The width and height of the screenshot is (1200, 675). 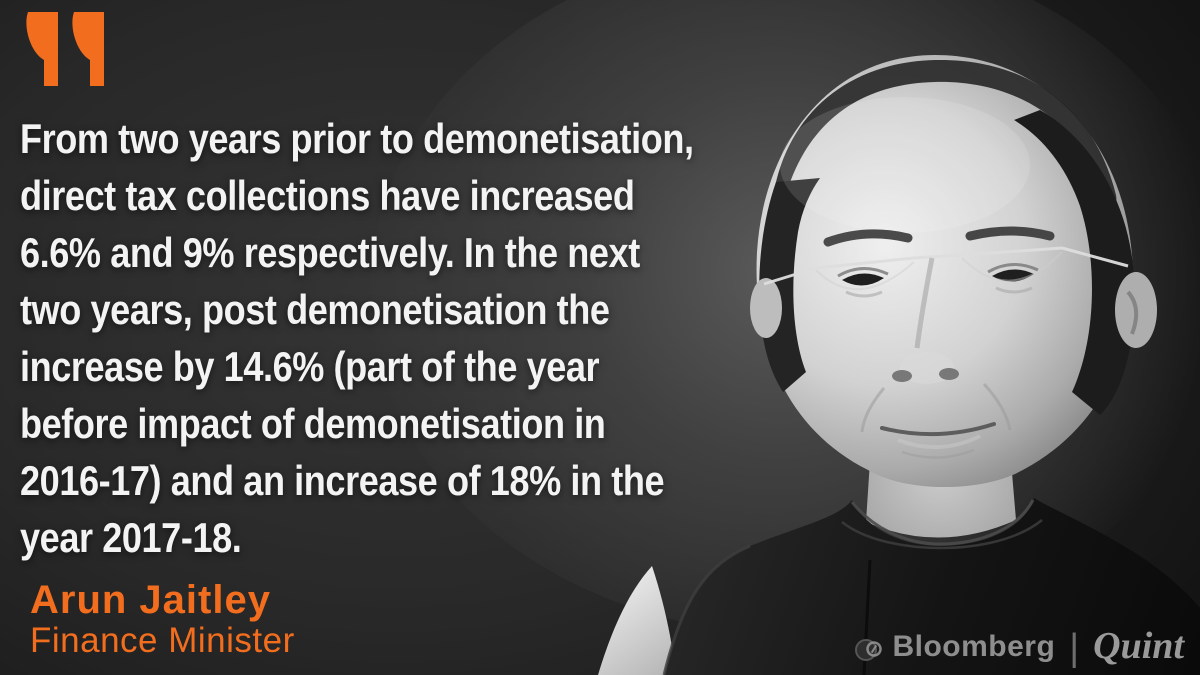 What do you see at coordinates (874, 649) in the screenshot?
I see `ring-icon` at bounding box center [874, 649].